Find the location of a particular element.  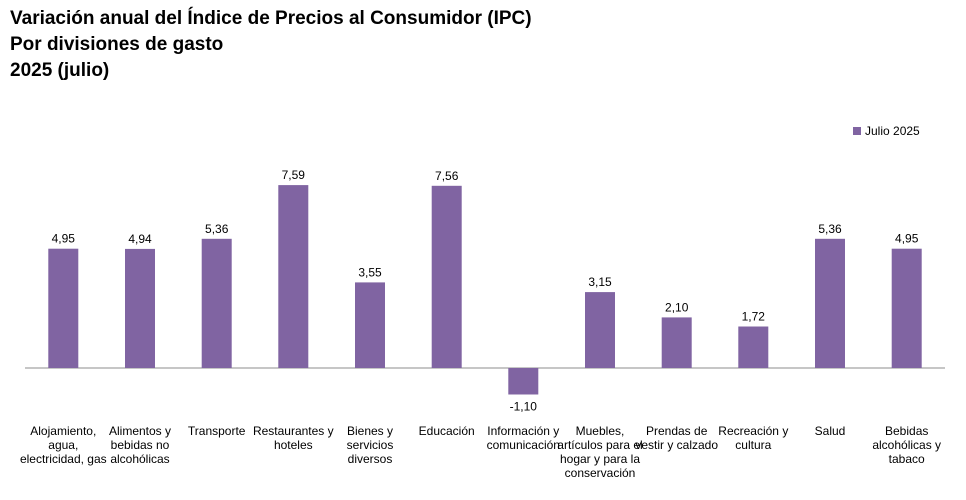

legend-swatch is located at coordinates (857, 131).